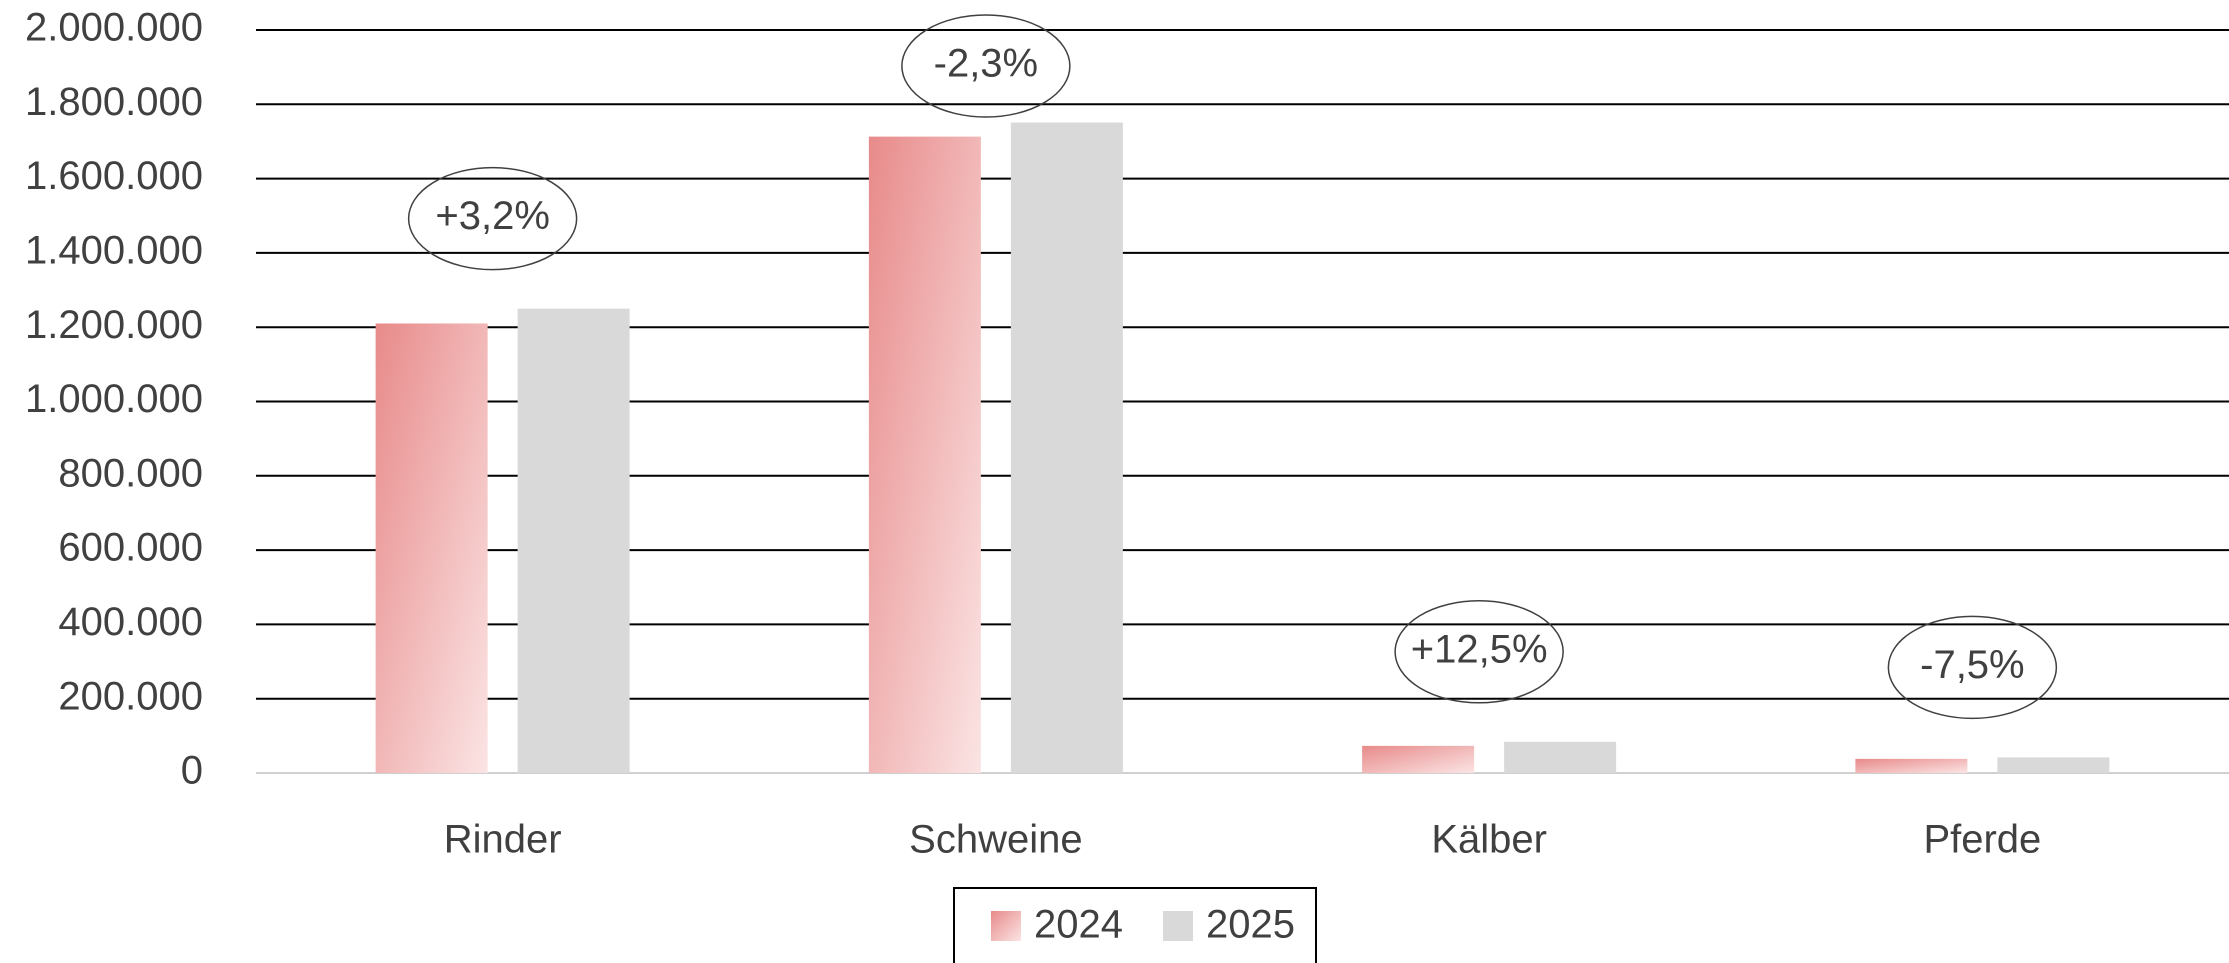 The width and height of the screenshot is (2229, 963). Describe the element at coordinates (114, 102) in the screenshot. I see `y-tick-label: 1.800.000` at that location.